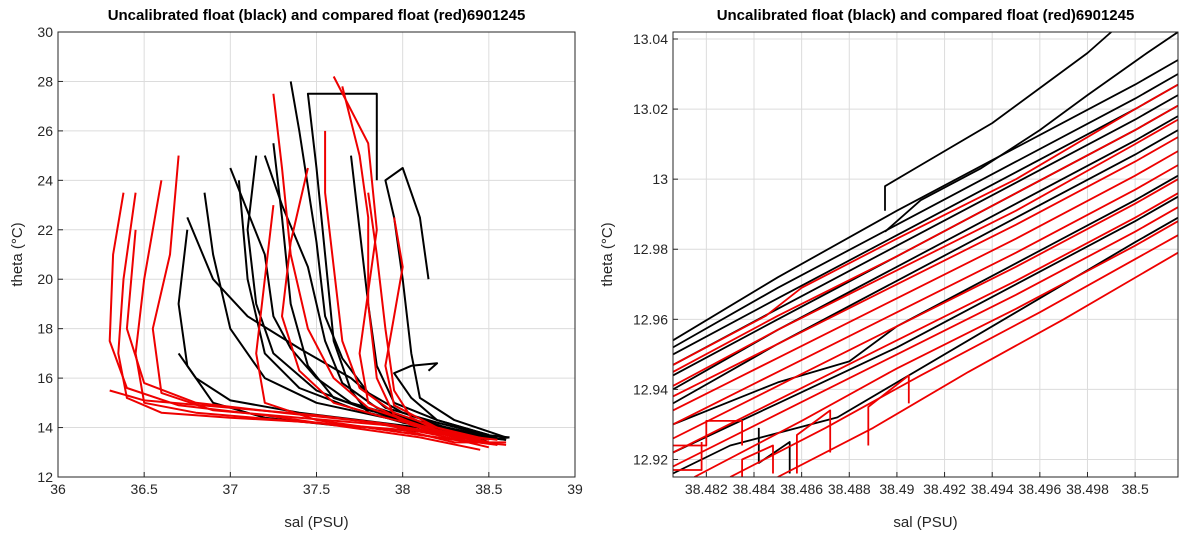  What do you see at coordinates (1087, 489) in the screenshot?
I see `x-tick-label: 38.498` at bounding box center [1087, 489].